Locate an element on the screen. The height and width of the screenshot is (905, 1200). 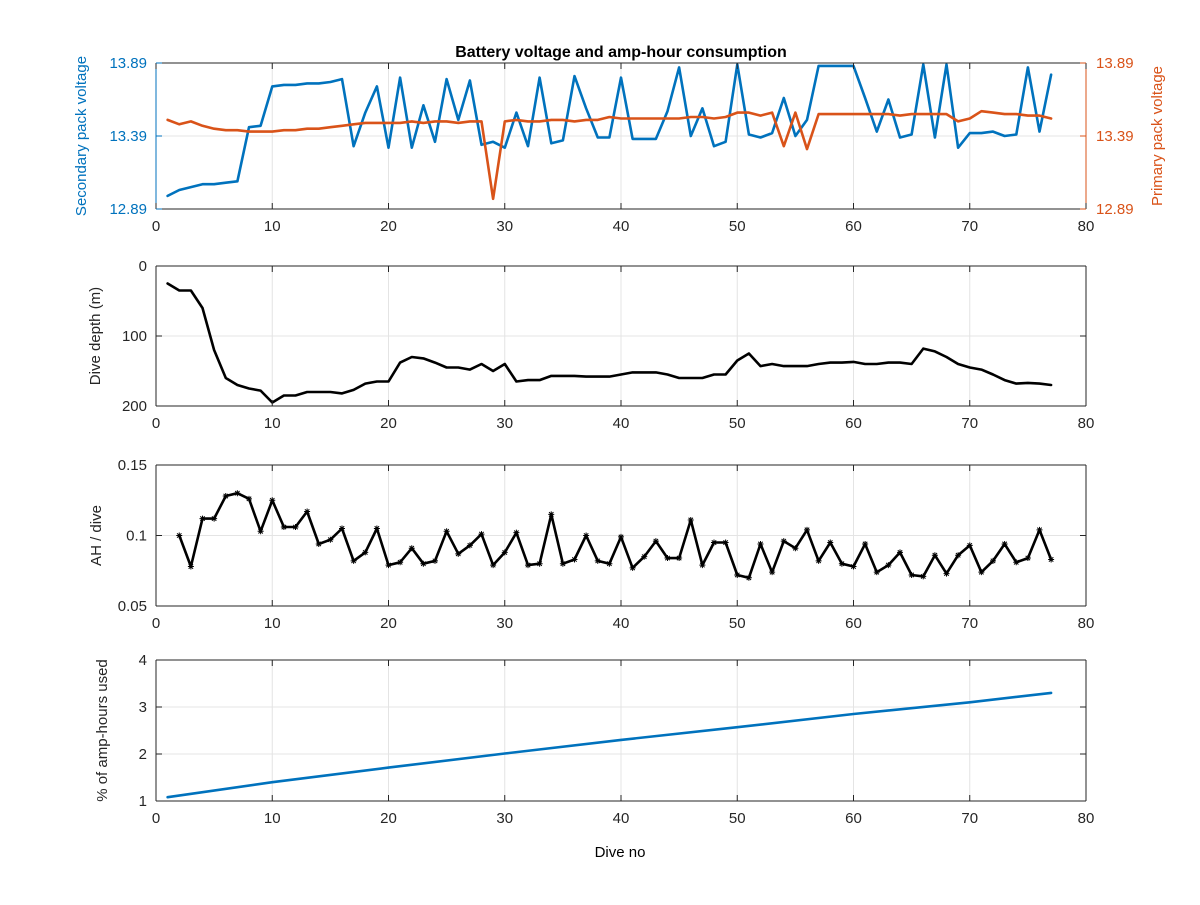
y-axis-label: Dive depth (m) is located at coordinates (95, 336).